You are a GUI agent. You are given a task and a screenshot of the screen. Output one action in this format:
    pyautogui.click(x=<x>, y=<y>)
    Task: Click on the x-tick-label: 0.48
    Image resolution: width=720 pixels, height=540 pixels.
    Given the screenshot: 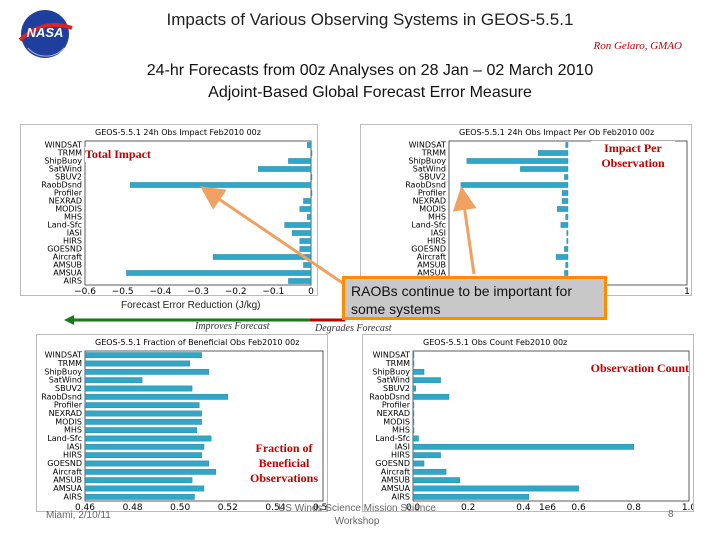 What is the action you would take?
    pyautogui.click(x=133, y=507)
    